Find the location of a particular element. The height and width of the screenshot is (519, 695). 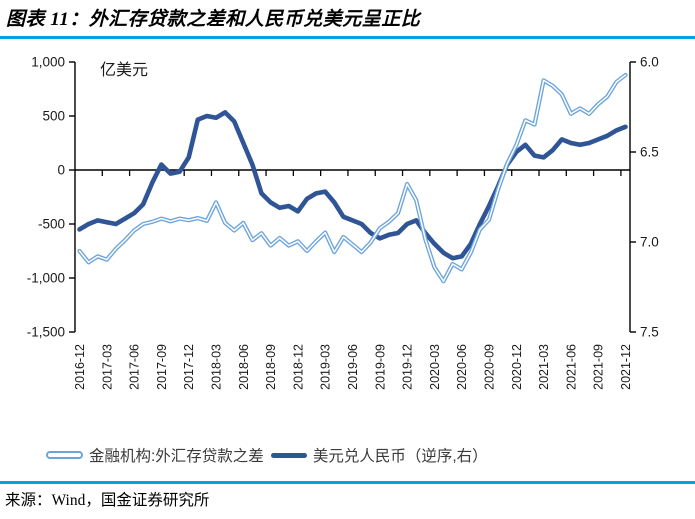

svg-text: 500 is located at coordinates (53, 116).